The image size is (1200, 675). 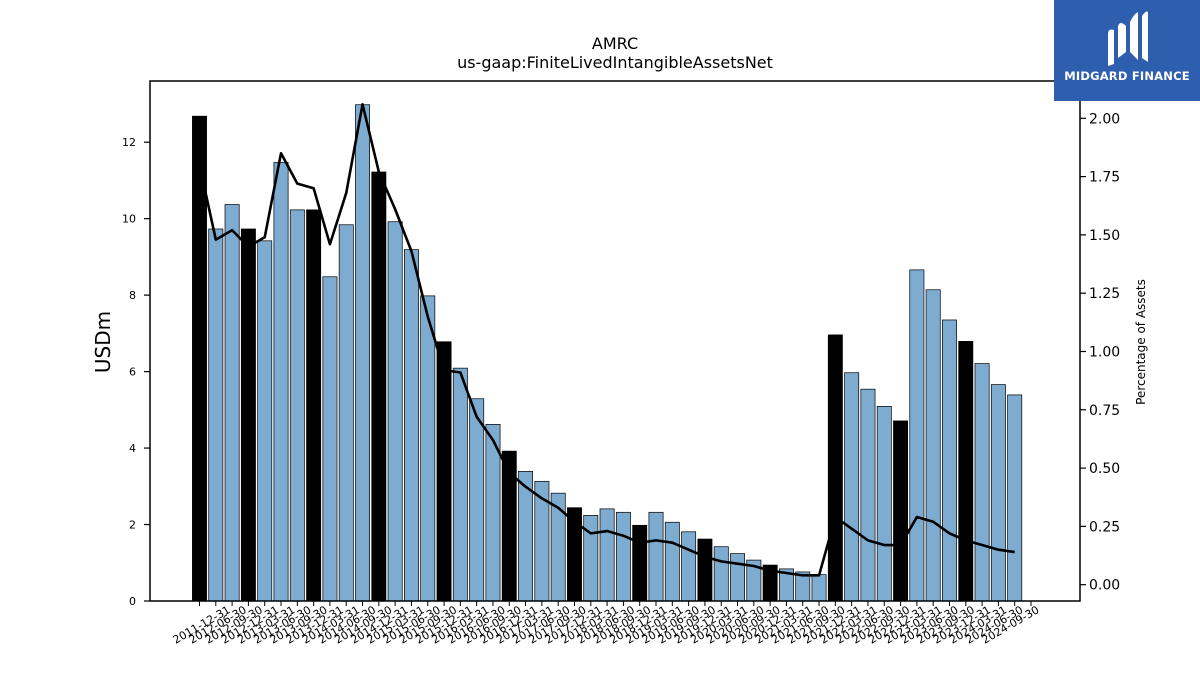 What do you see at coordinates (129, 142) in the screenshot?
I see `y-tick-label: 12` at bounding box center [129, 142].